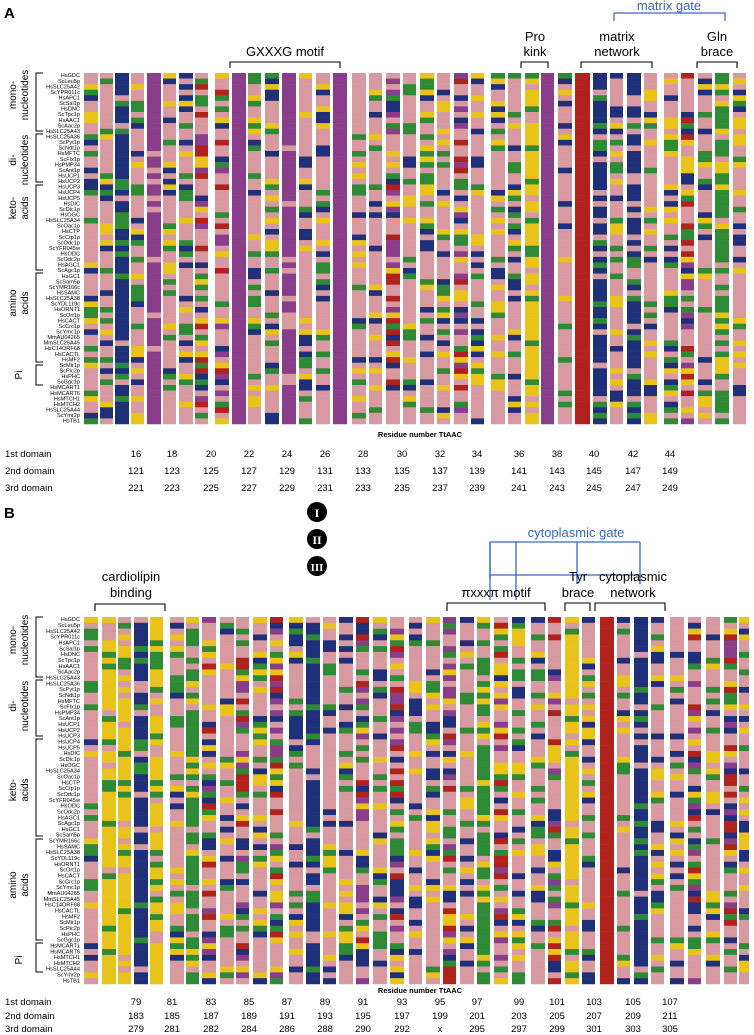 This screenshot has height=1035, width=754. I want to click on panel-a-species-label: ScYmr2p, so click(68, 416).